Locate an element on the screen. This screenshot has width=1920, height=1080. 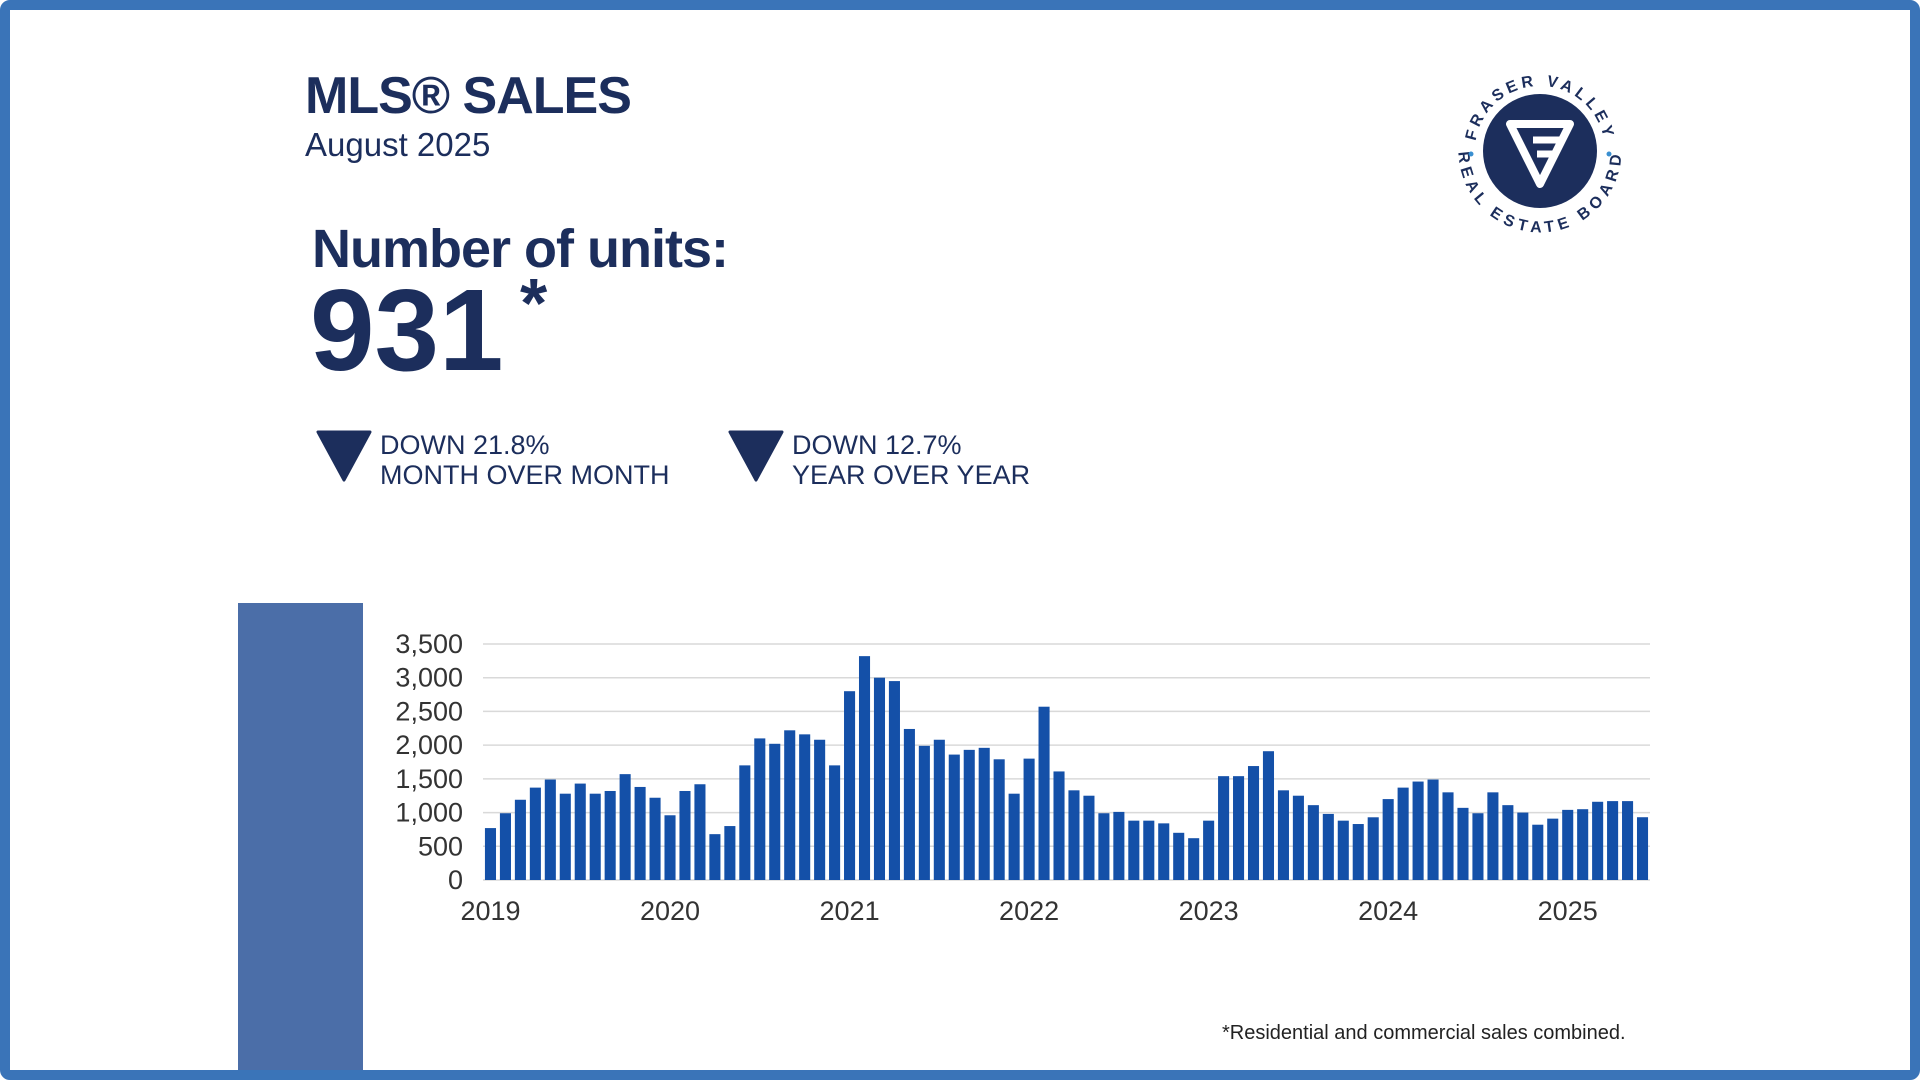
mom-change-value: DOWN 21.8% is located at coordinates (465, 445).